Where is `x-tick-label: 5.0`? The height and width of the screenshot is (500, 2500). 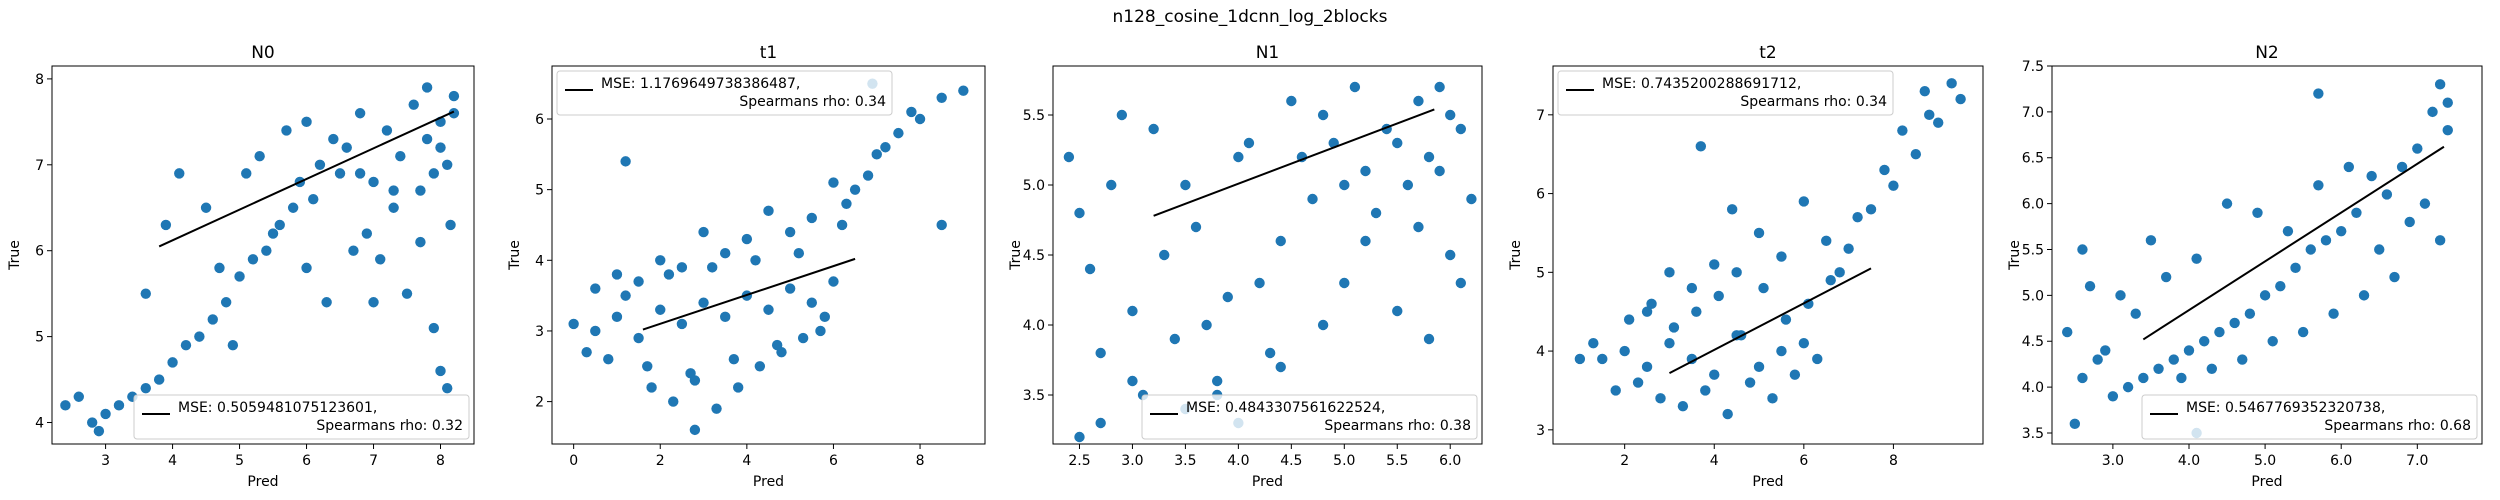 x-tick-label: 5.0 is located at coordinates (1344, 461).